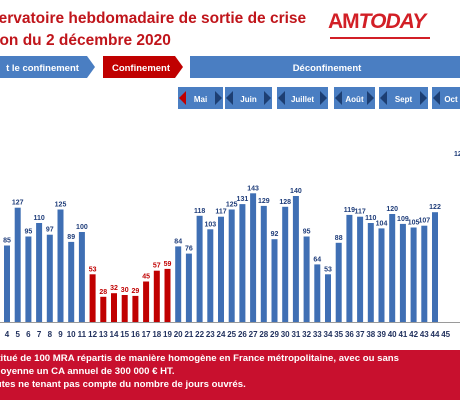 The image size is (460, 400). Describe the element at coordinates (178, 241) in the screenshot. I see `value-label-week-20: 84` at that location.